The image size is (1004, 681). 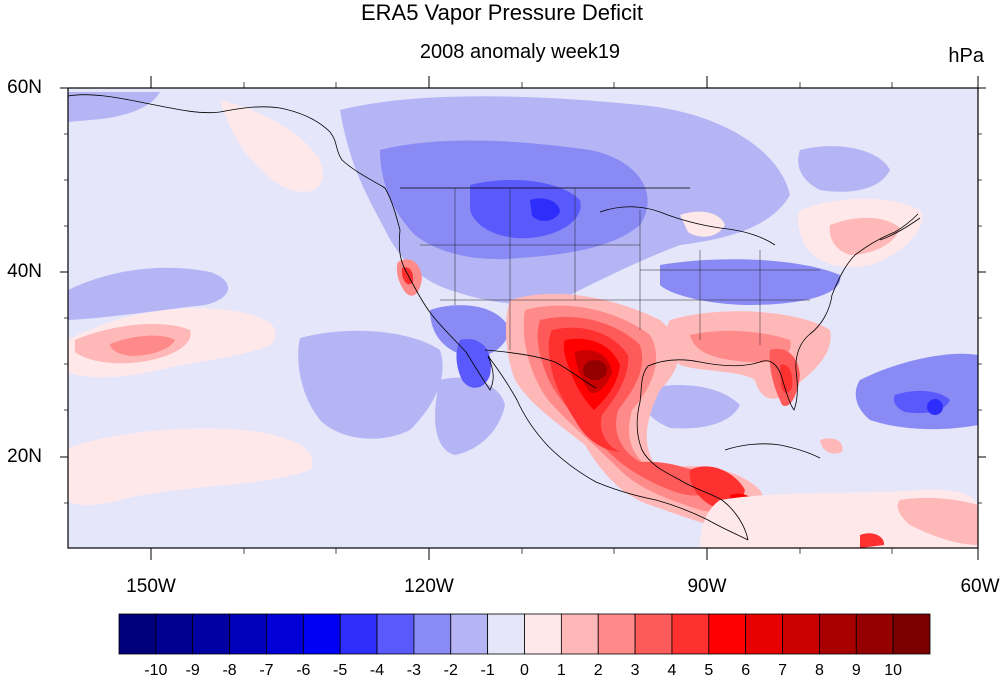 What do you see at coordinates (520, 52) in the screenshot?
I see `map-subtitle: 2008 anomaly week19` at bounding box center [520, 52].